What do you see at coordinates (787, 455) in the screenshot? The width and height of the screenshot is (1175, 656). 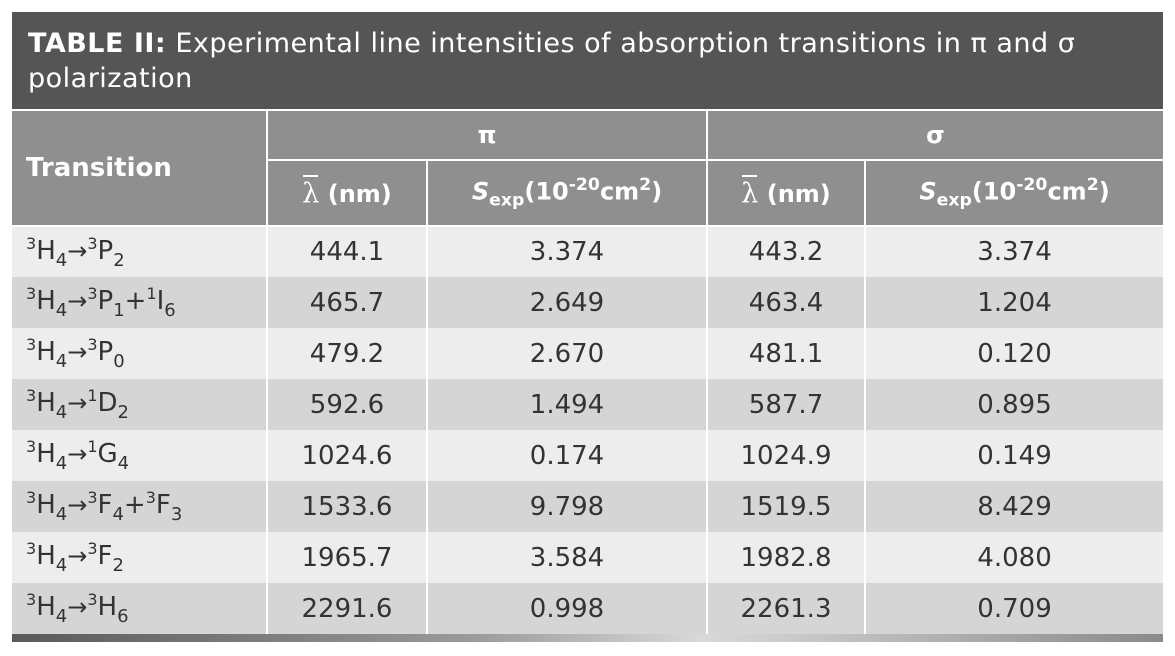 I see `sigma-lambda-cell: 1024.9` at bounding box center [787, 455].